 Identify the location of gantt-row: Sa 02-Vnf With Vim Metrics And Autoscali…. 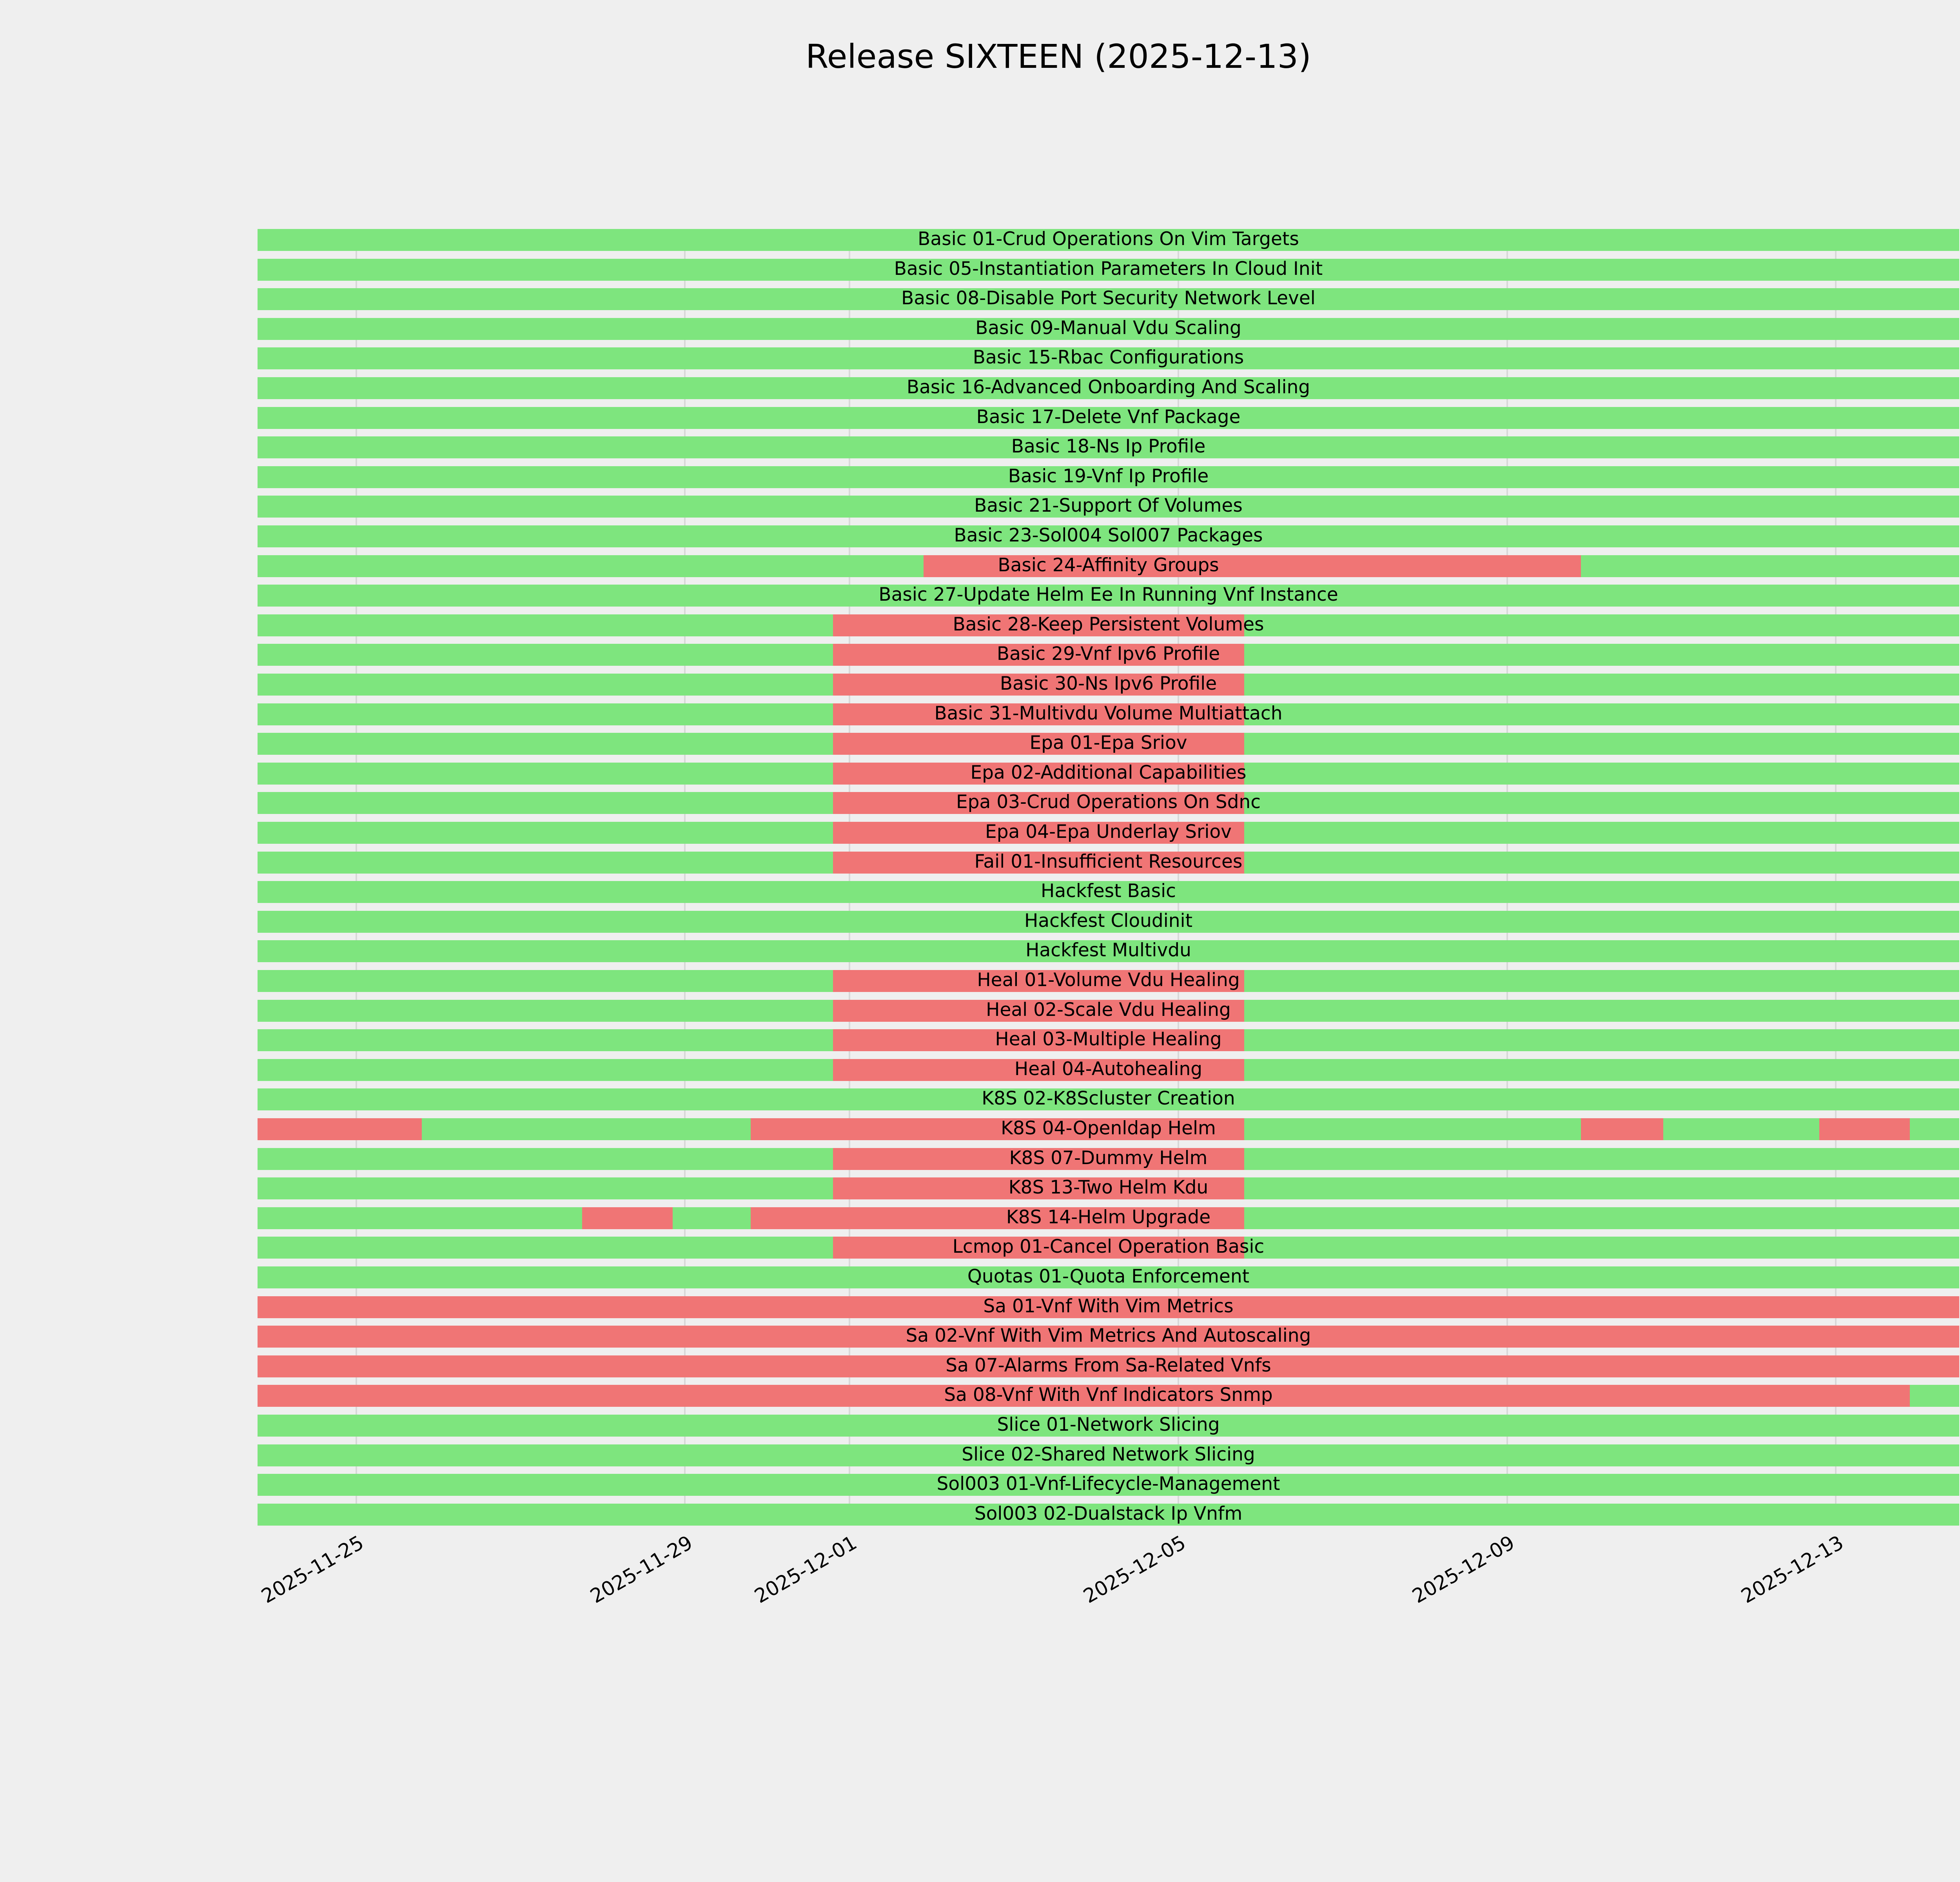
(1108, 1336).